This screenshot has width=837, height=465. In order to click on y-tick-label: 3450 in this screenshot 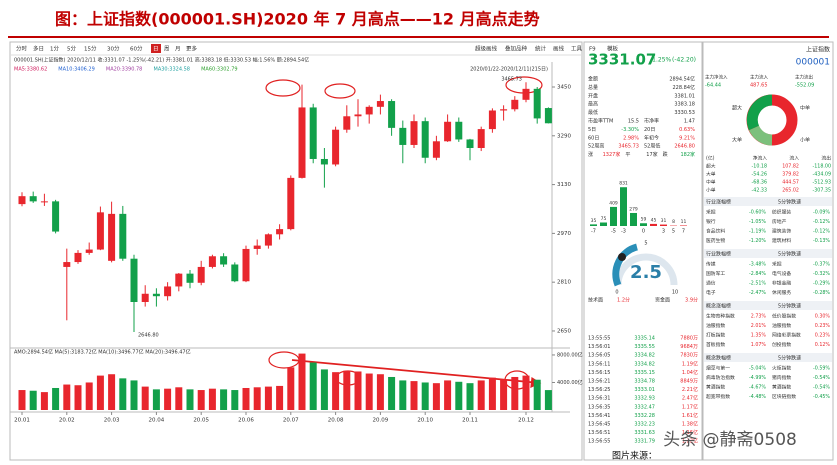, I will do `click(564, 88)`.